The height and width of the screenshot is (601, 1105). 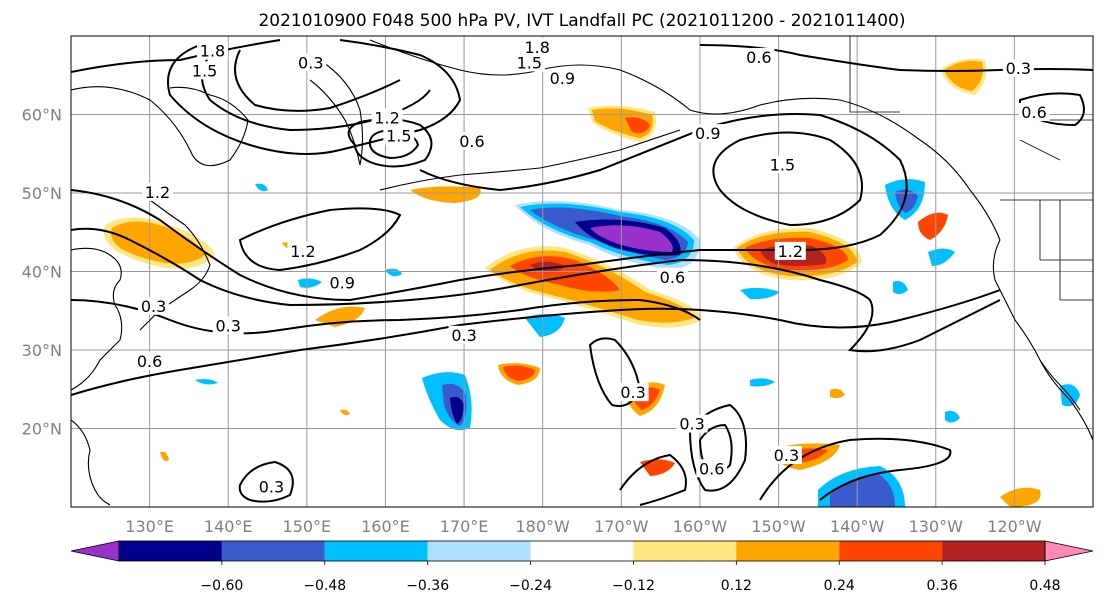 I want to click on contour-label: 0.9, so click(x=707, y=133).